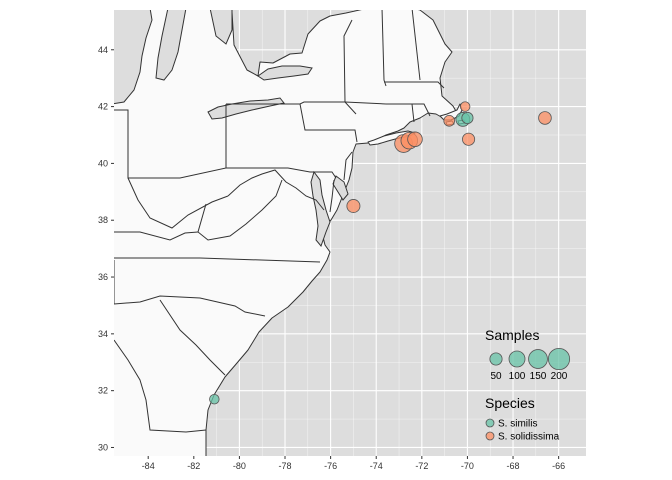  What do you see at coordinates (103, 220) in the screenshot?
I see `y-tick-label: 38` at bounding box center [103, 220].